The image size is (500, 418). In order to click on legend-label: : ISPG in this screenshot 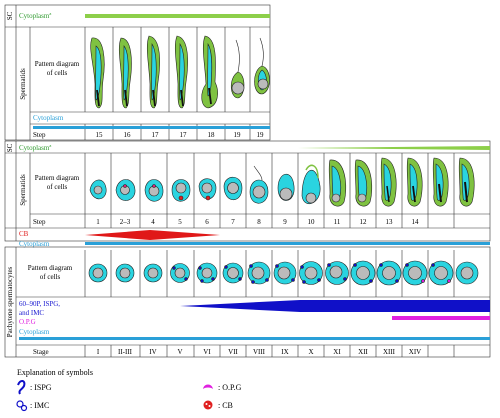, I will do `click(41, 387)`.